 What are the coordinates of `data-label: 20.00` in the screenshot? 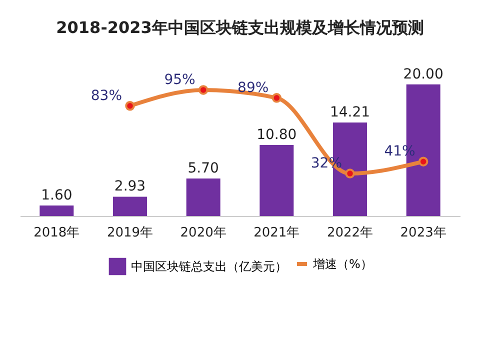 It's located at (423, 74).